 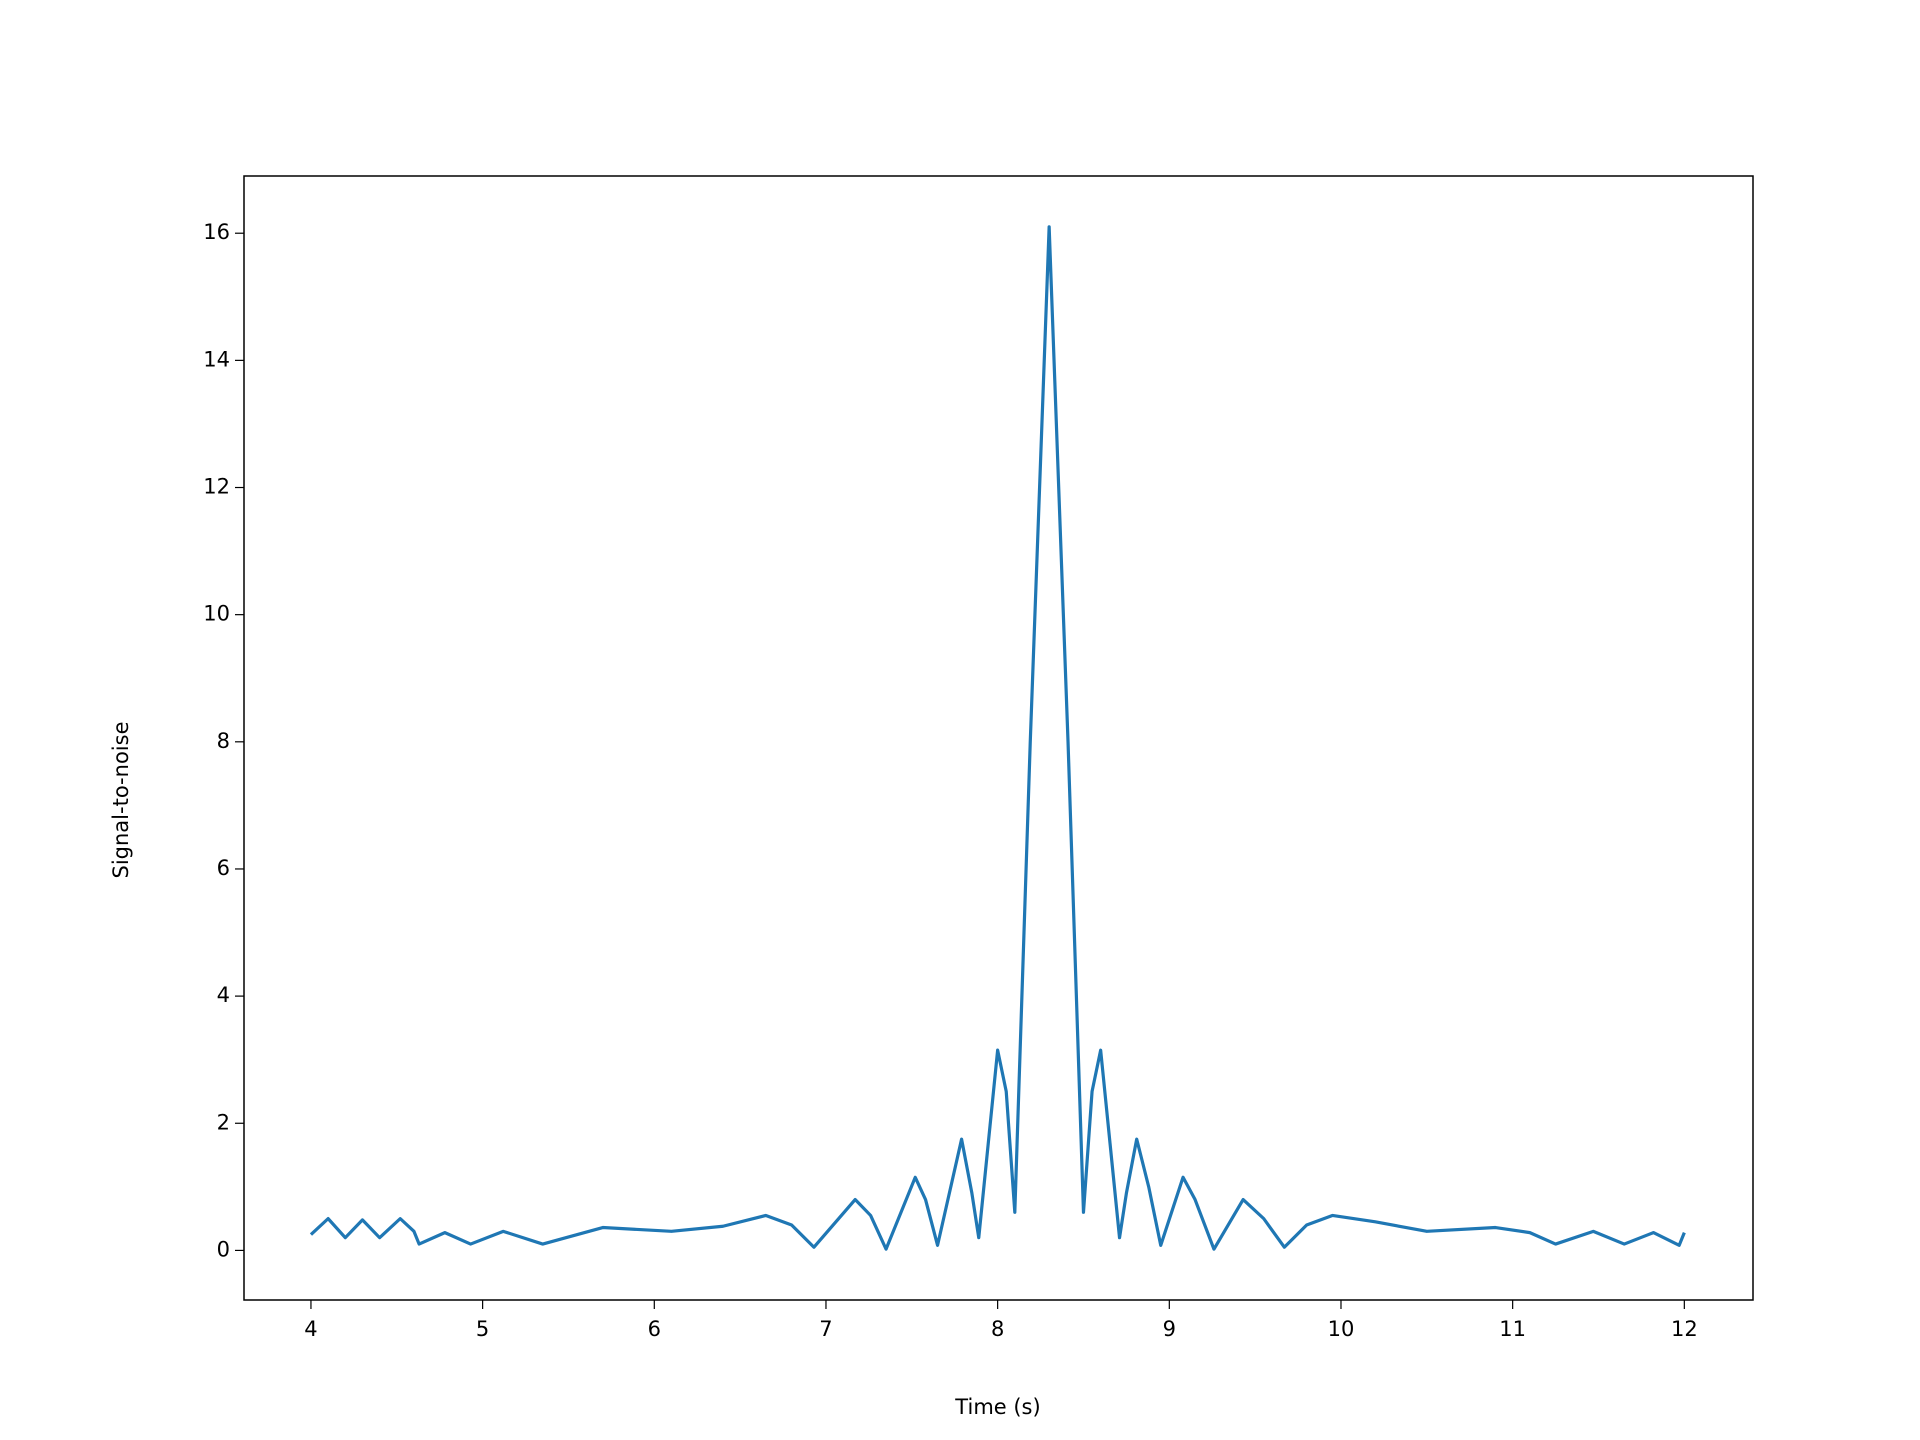 What do you see at coordinates (997, 1329) in the screenshot?
I see `x-tick-label: 8` at bounding box center [997, 1329].